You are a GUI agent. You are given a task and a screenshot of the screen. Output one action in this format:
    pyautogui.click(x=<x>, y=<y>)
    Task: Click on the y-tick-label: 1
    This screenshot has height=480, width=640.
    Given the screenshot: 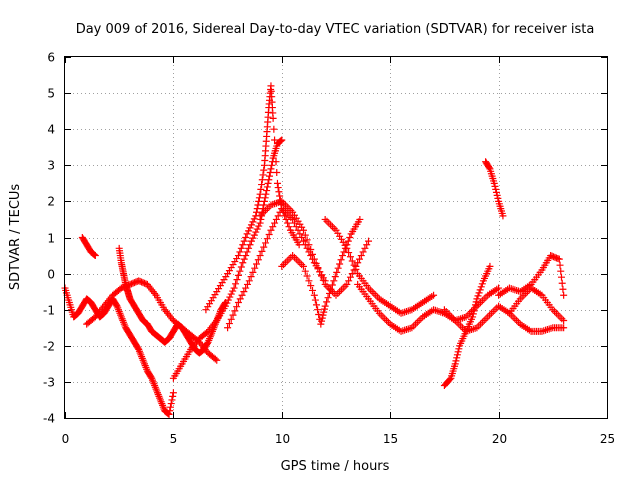 What is the action you would take?
    pyautogui.click(x=51, y=239)
    